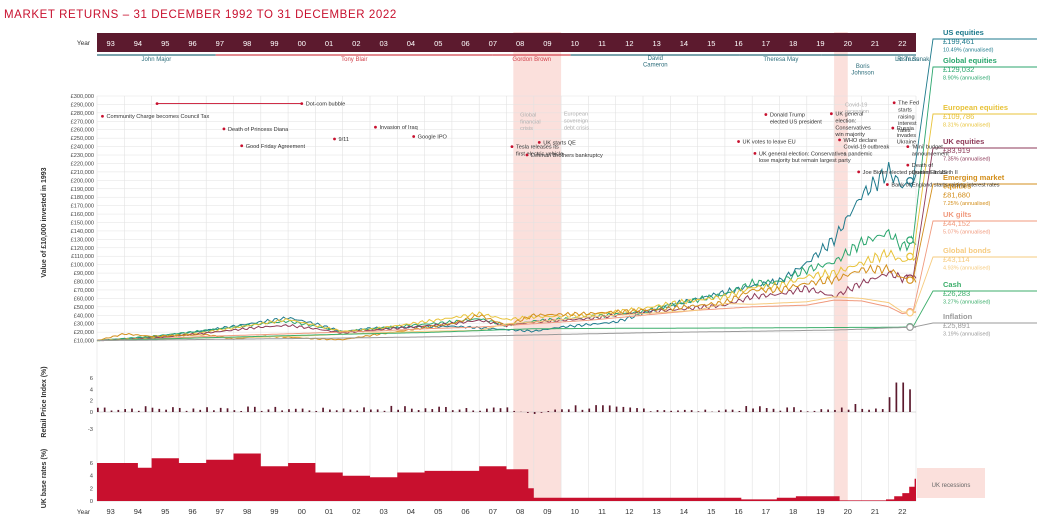  Describe the element at coordinates (258, 130) in the screenshot. I see `event-label: Death of Princess Diana` at that location.